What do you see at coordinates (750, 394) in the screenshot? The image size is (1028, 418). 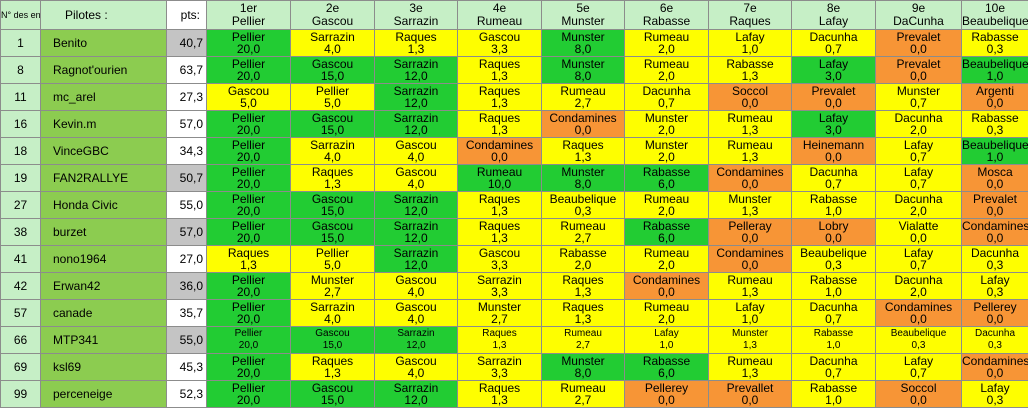 I see `pick-cell: Prevallet 0,0` at bounding box center [750, 394].